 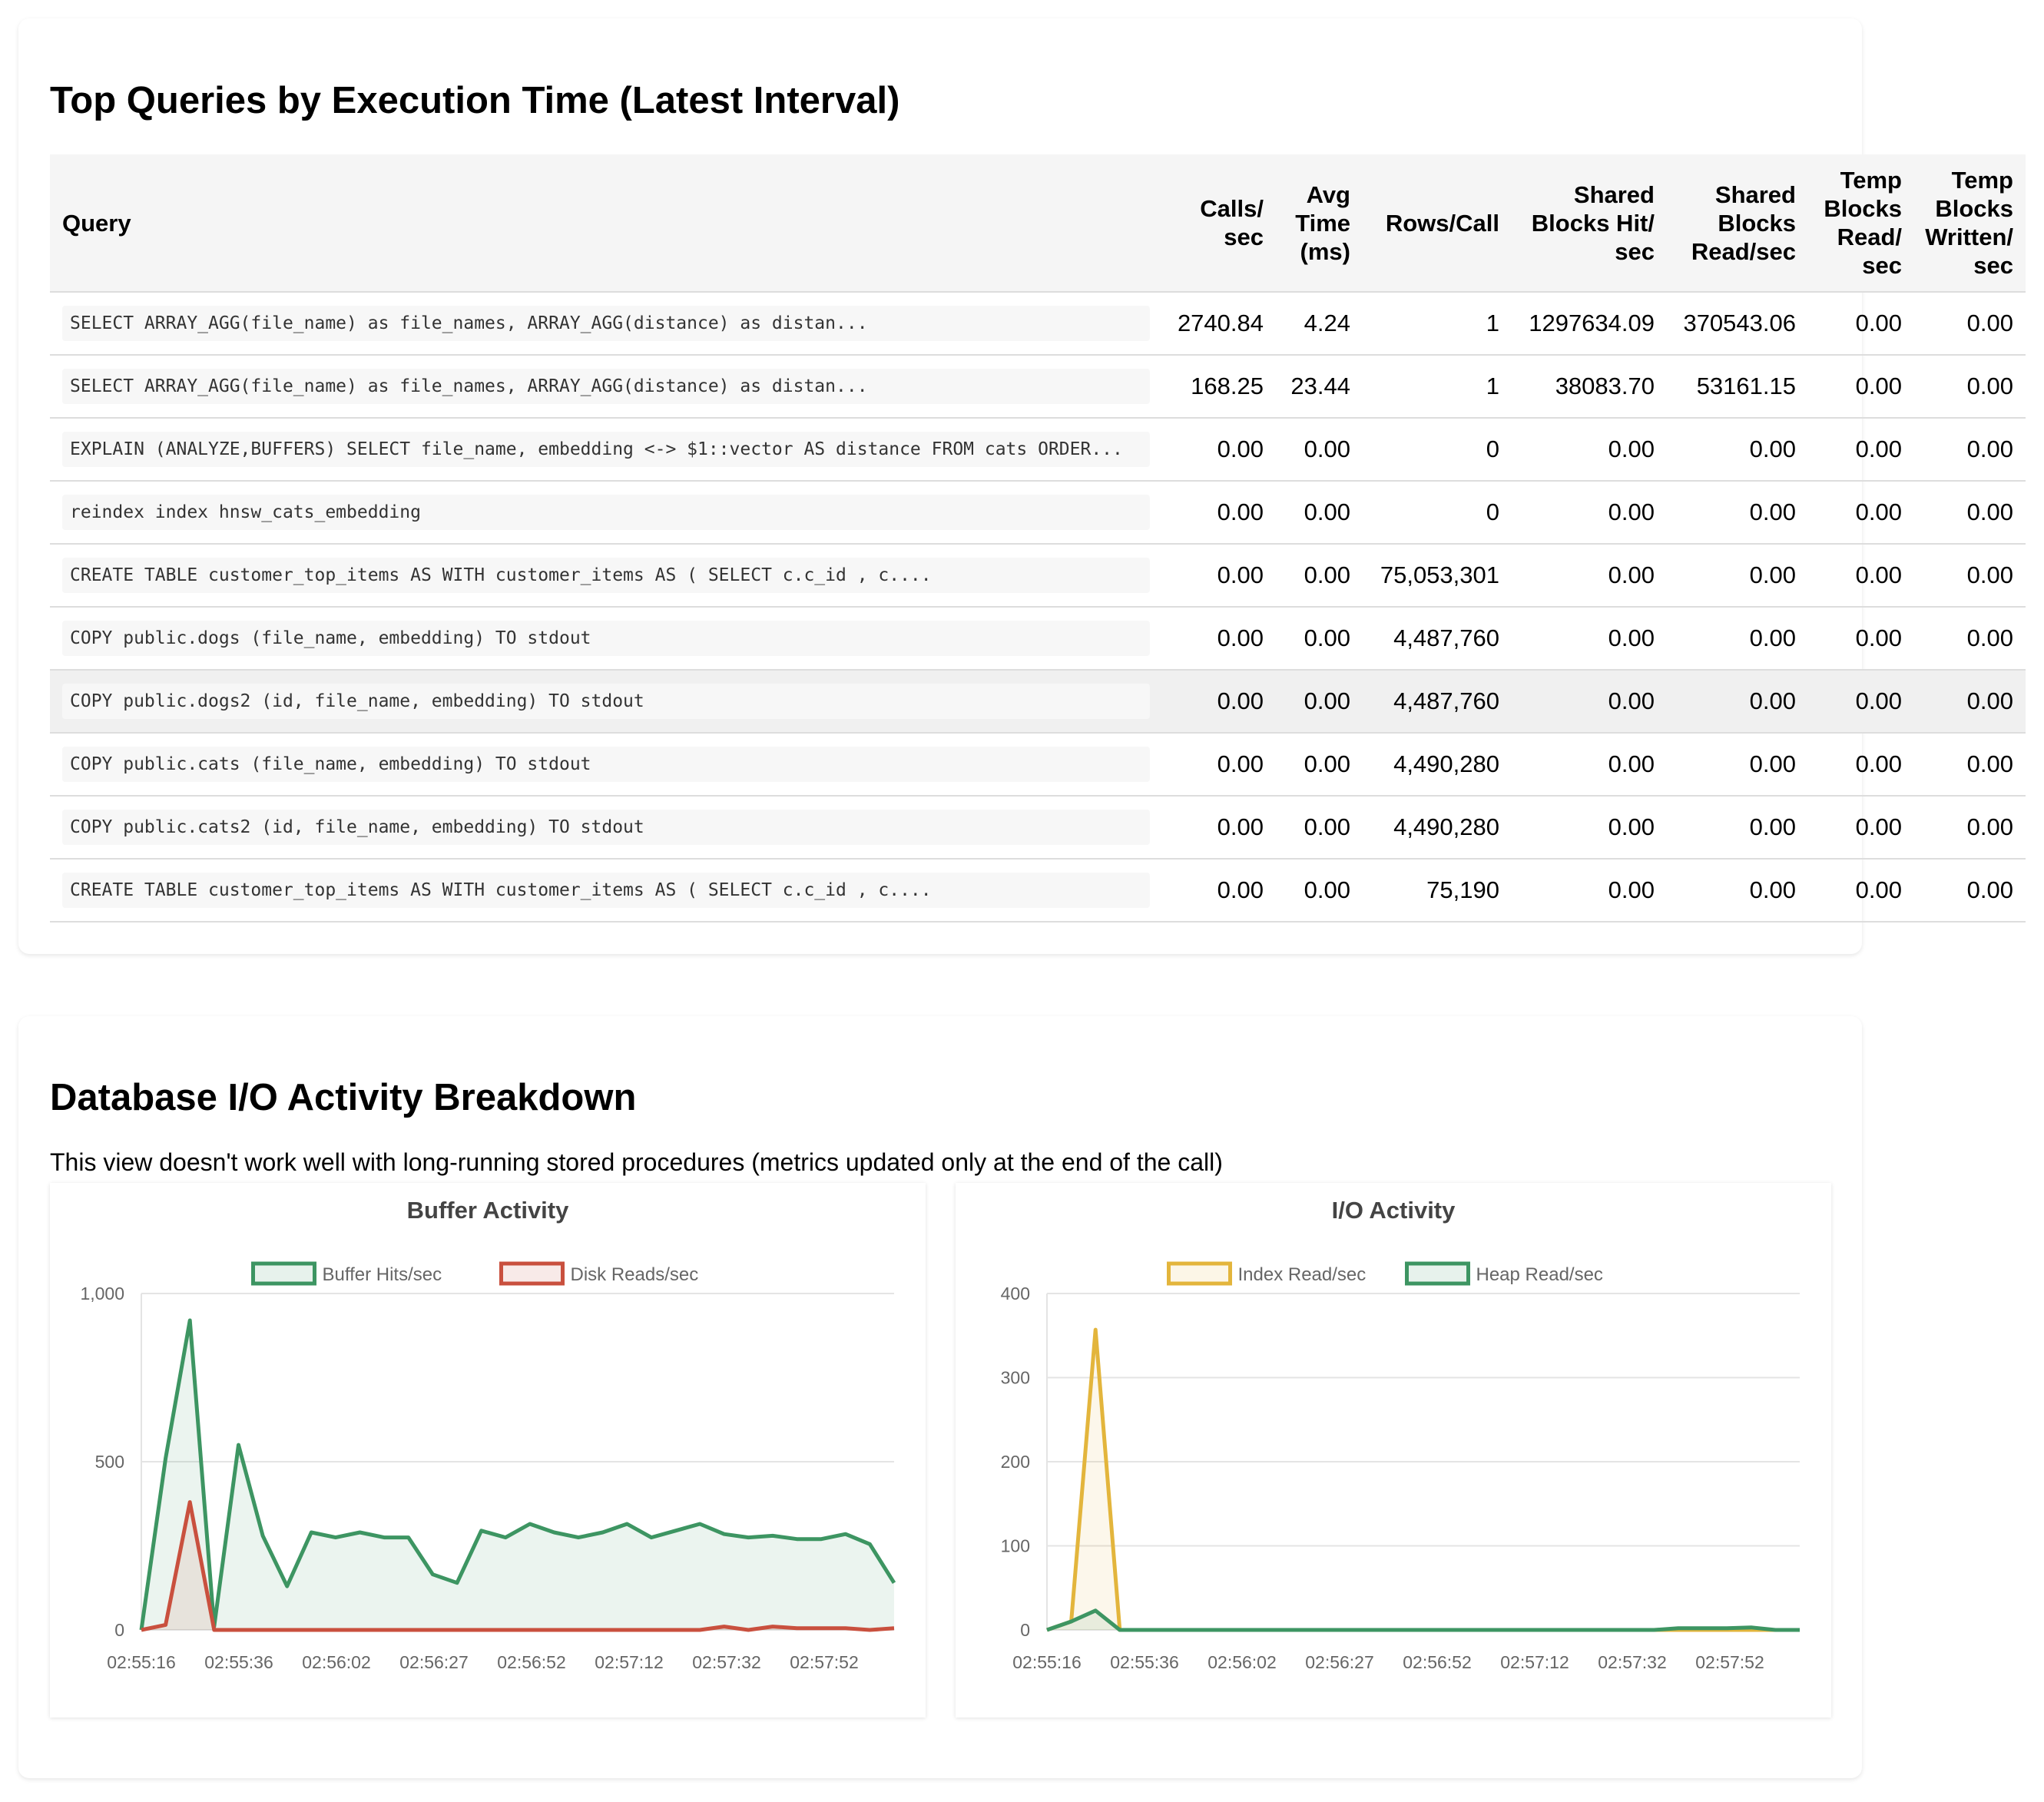 What do you see at coordinates (1437, 223) in the screenshot?
I see `column-header-rows-per-call: Rows/Call` at bounding box center [1437, 223].